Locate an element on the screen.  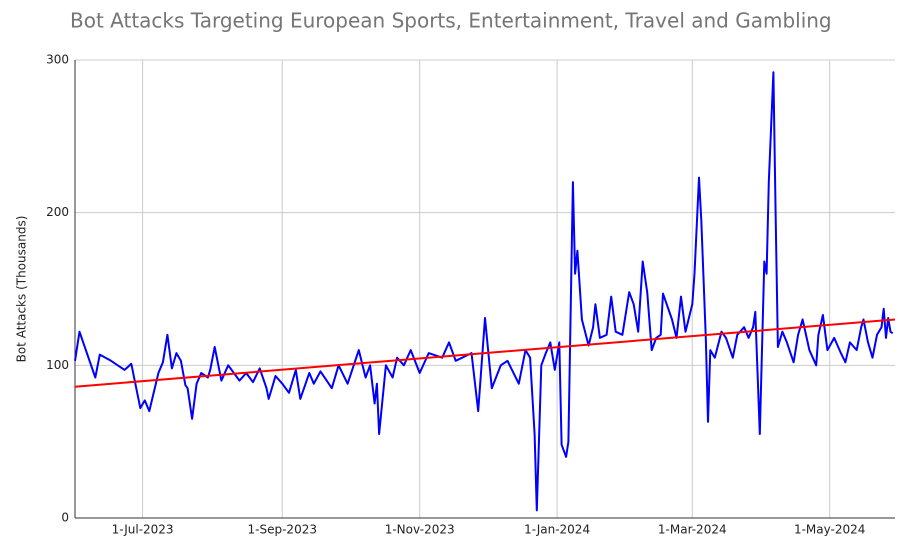
x-tick-label: 1-Jan-2024 is located at coordinates (557, 530).